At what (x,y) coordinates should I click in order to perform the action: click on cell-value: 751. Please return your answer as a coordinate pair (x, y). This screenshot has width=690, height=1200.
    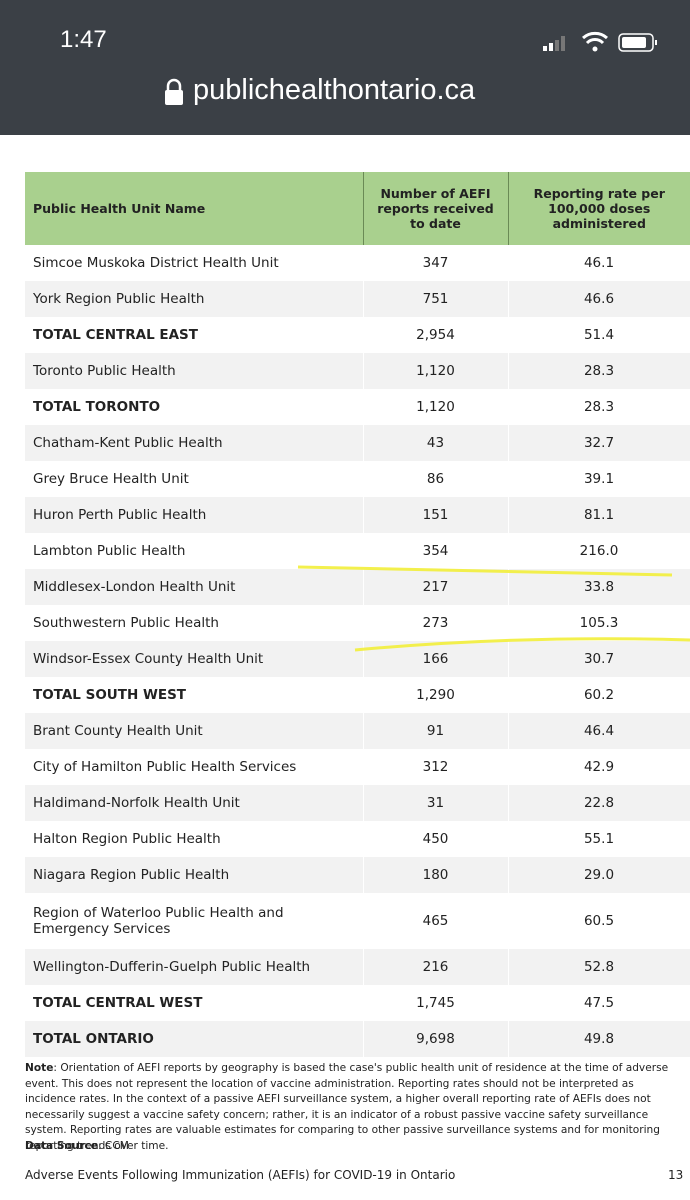
    Looking at the image, I should click on (436, 299).